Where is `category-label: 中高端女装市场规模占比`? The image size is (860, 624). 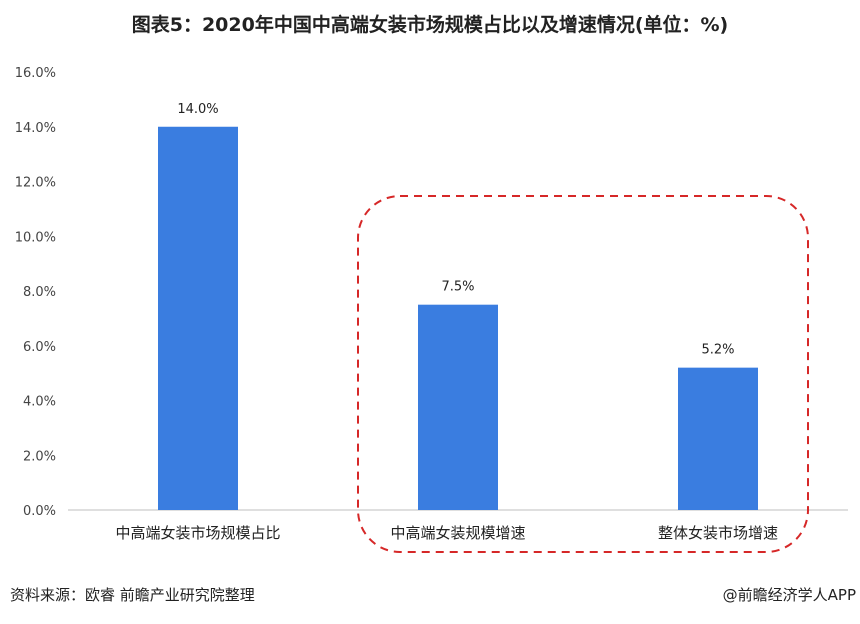
category-label: 中高端女装市场规模占比 is located at coordinates (197, 533).